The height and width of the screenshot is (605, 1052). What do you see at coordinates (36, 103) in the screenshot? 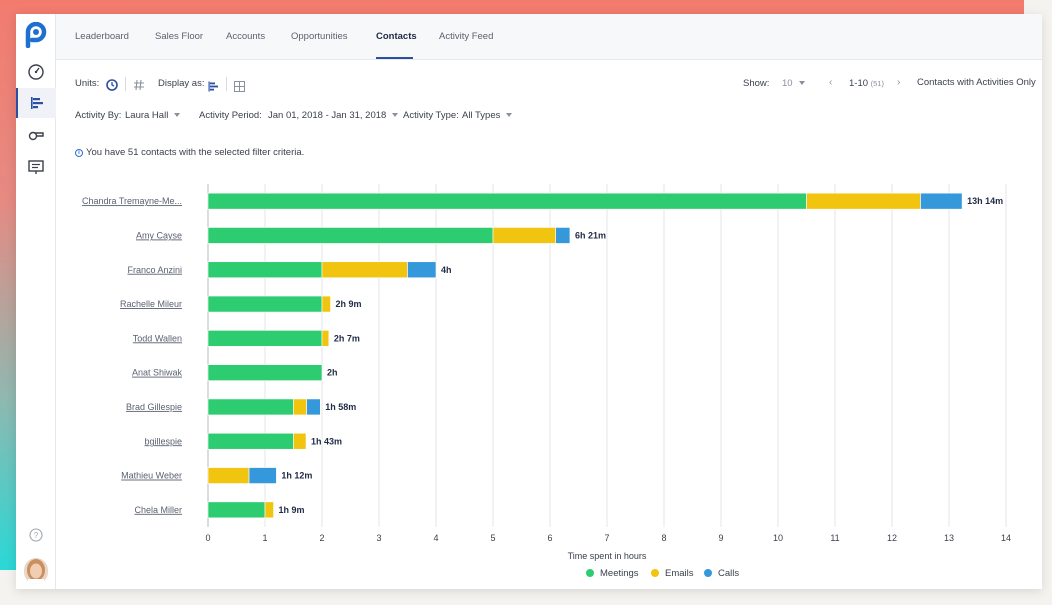
I see `bar-chart-icon` at bounding box center [36, 103].